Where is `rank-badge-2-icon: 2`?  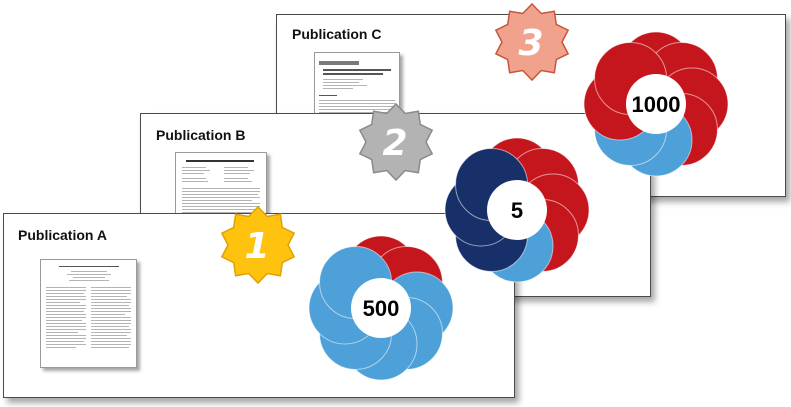 rank-badge-2-icon: 2 is located at coordinates (396, 142).